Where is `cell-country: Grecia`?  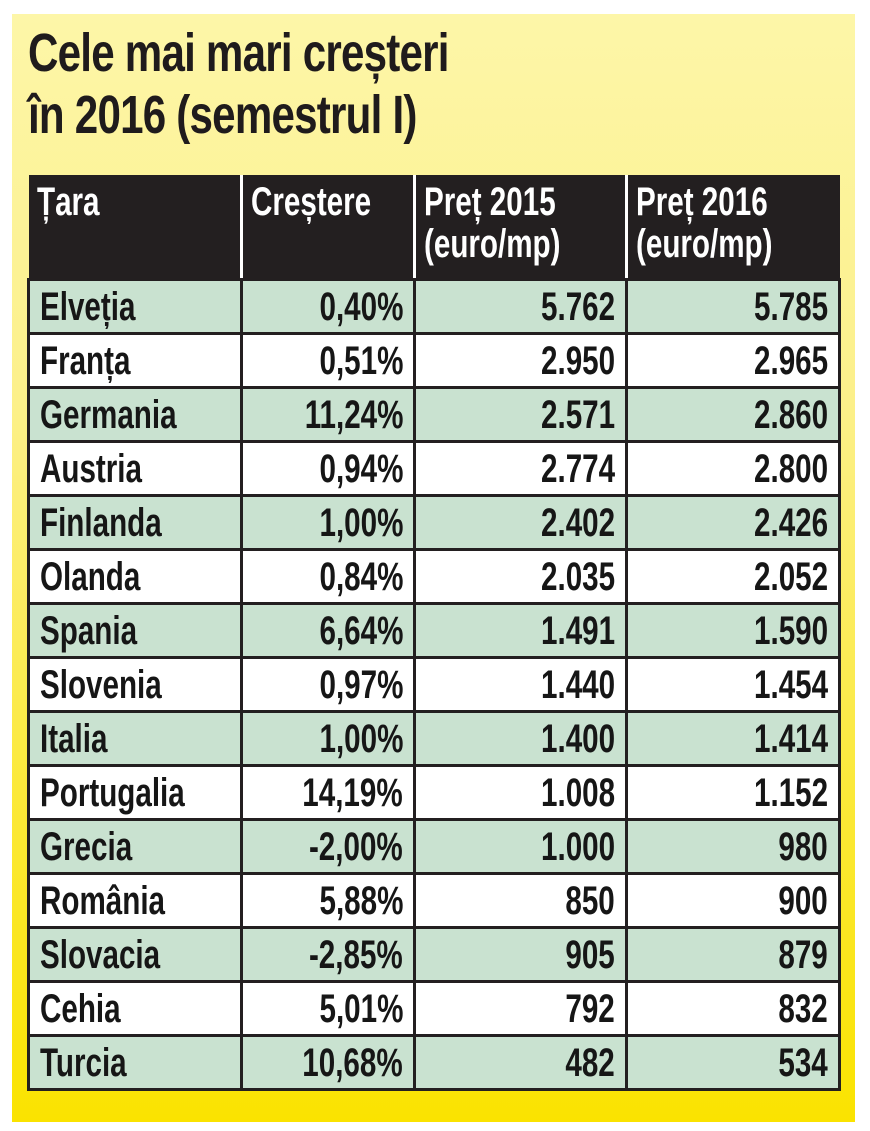 cell-country: Grecia is located at coordinates (135, 846).